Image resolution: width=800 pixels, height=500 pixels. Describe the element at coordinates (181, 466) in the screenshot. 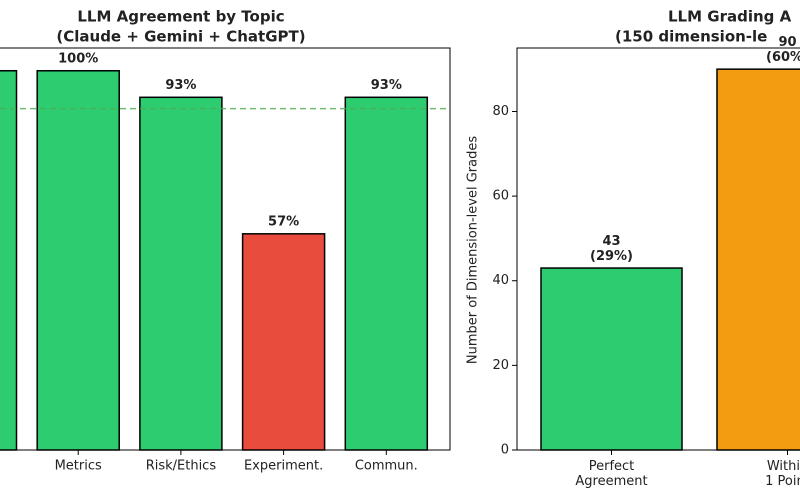

I see `x-tick-label: Risk/Ethics` at that location.